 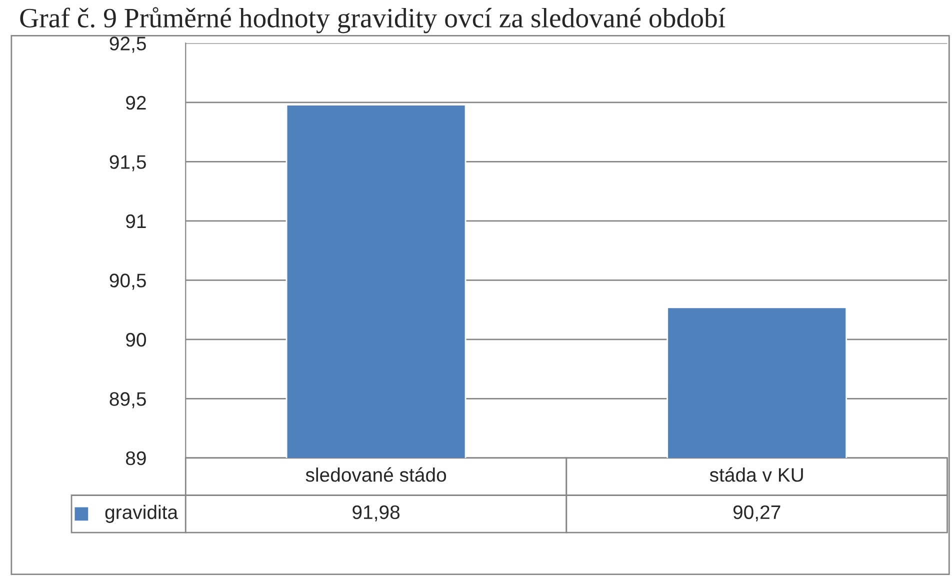 I want to click on y-tick-label: 90,5, so click(x=128, y=282).